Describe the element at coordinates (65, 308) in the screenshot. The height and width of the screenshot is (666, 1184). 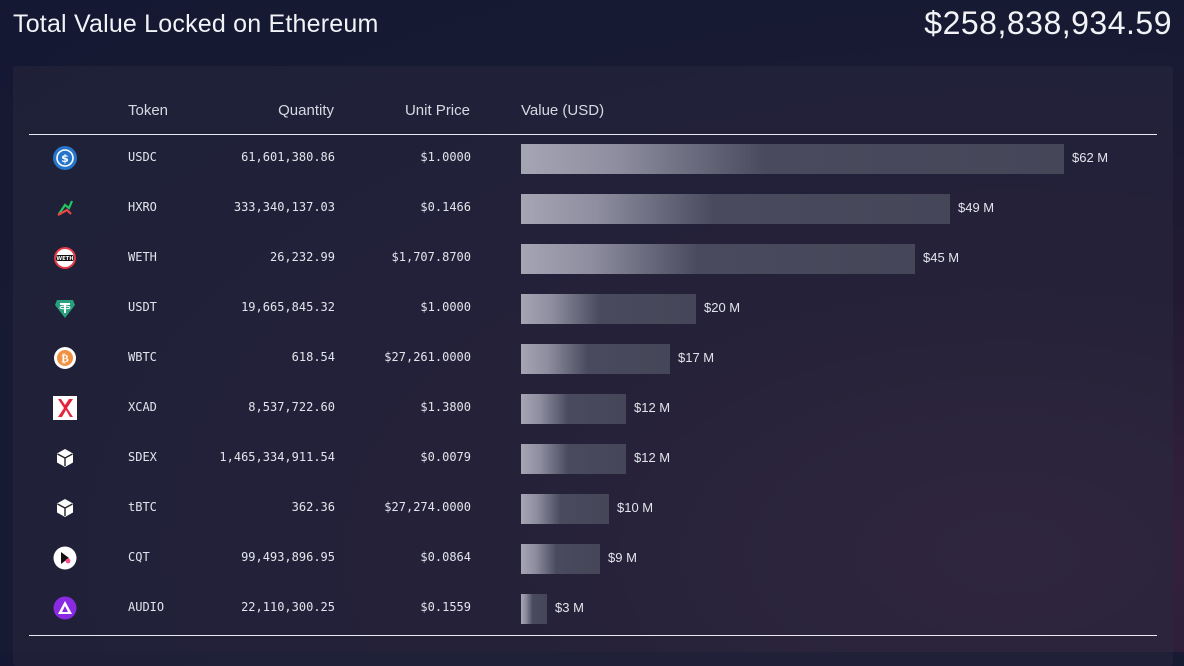
I see `usdt-icon` at that location.